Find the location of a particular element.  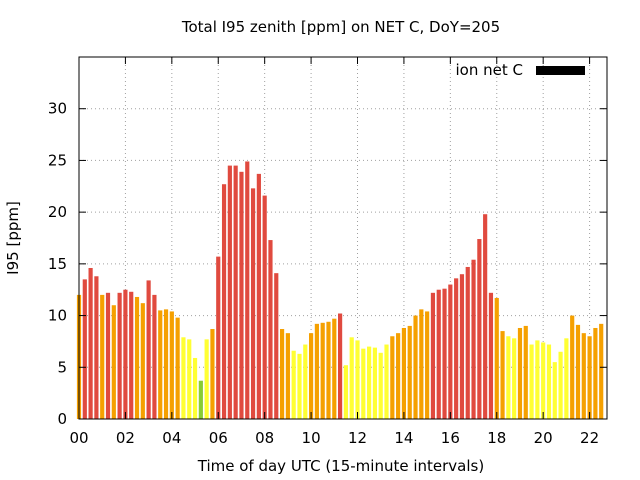

chart-title: Total I95 zenith [ppm] on NET C, DoY=205 is located at coordinates (340, 27).